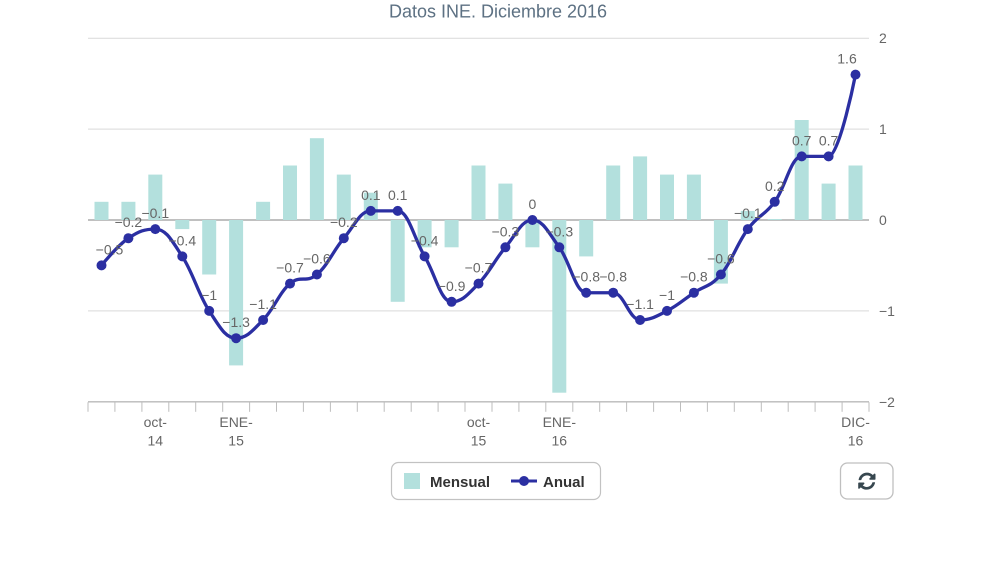 This screenshot has height=561, width=990. What do you see at coordinates (498, 12) in the screenshot?
I see `svg-text: Datos INE. Diciembre 2016` at bounding box center [498, 12].